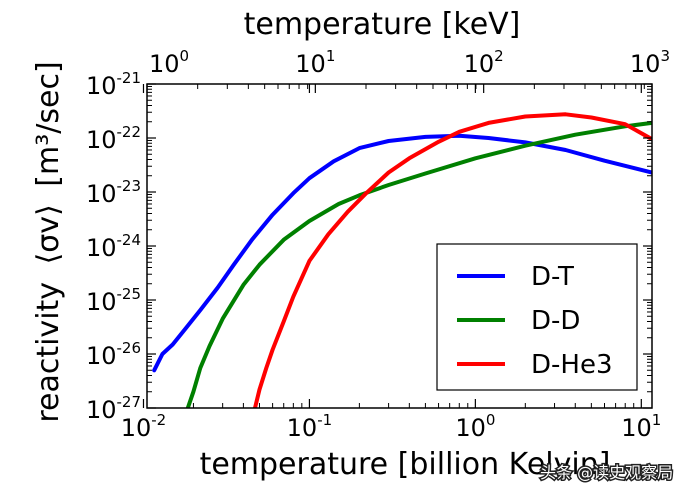 The image size is (690, 498). I want to click on watermark: 头条 @读史观察局, so click(607, 473).